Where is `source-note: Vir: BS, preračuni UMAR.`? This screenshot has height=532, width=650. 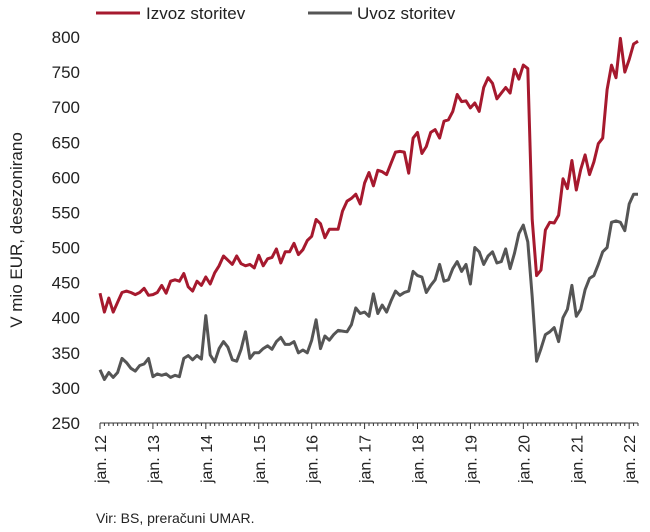 source-note: Vir: BS, preračuni UMAR. is located at coordinates (175, 518).